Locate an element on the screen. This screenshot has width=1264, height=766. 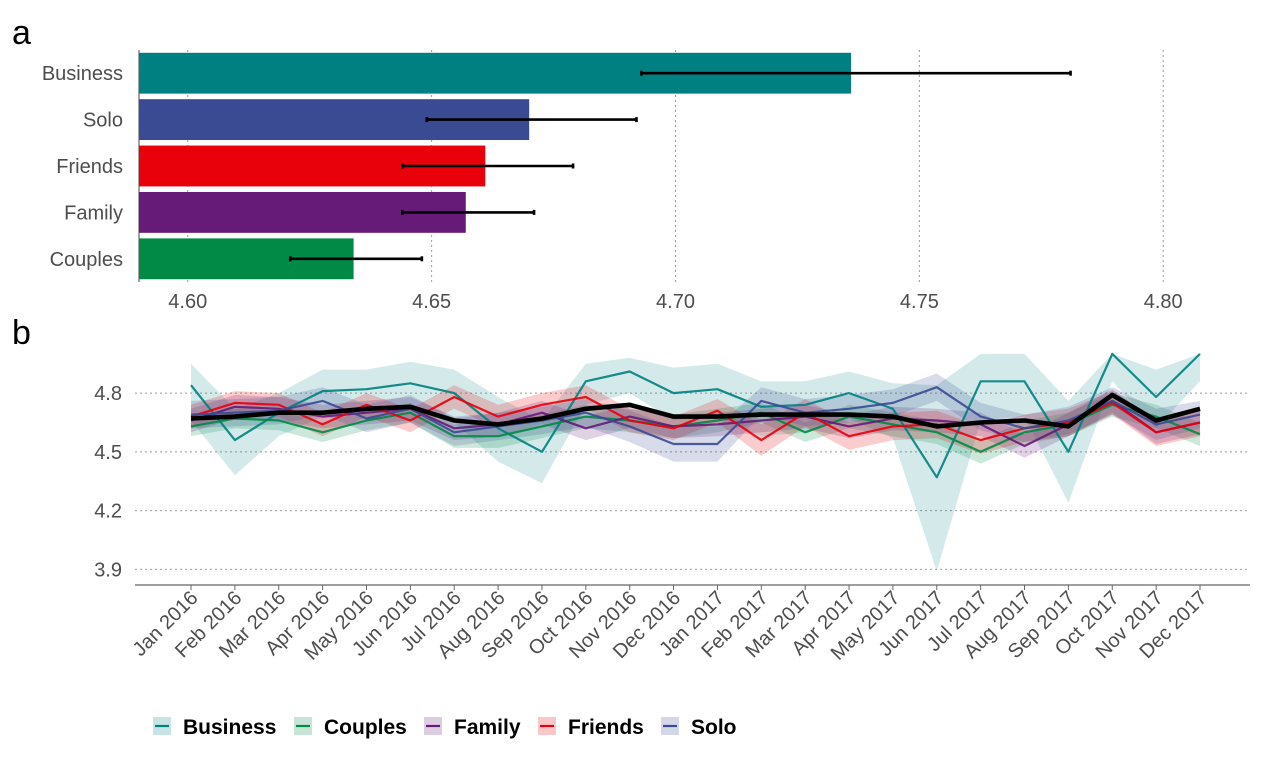
y-tick-label: 4.5 is located at coordinates (108, 453).